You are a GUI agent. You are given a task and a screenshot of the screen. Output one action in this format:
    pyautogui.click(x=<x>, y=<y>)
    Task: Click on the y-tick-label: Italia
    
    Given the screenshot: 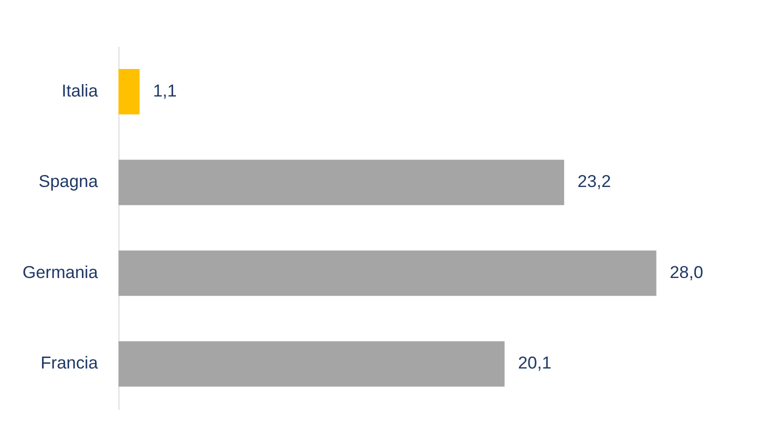 What is the action you would take?
    pyautogui.click(x=80, y=90)
    